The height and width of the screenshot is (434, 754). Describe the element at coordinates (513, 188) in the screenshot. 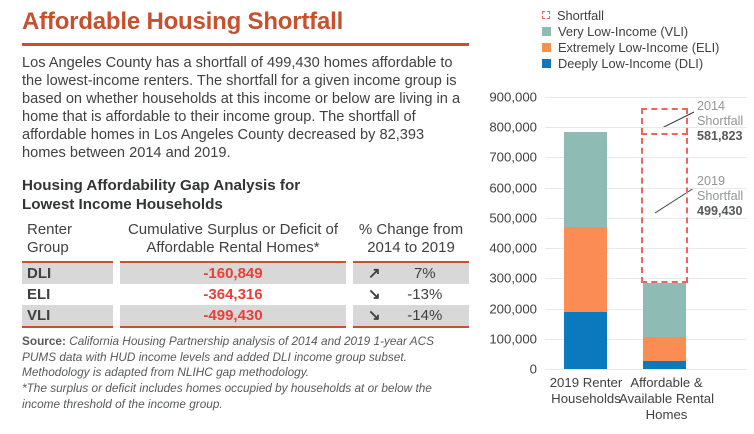

I see `y-axis-tick-label: 600,000` at that location.